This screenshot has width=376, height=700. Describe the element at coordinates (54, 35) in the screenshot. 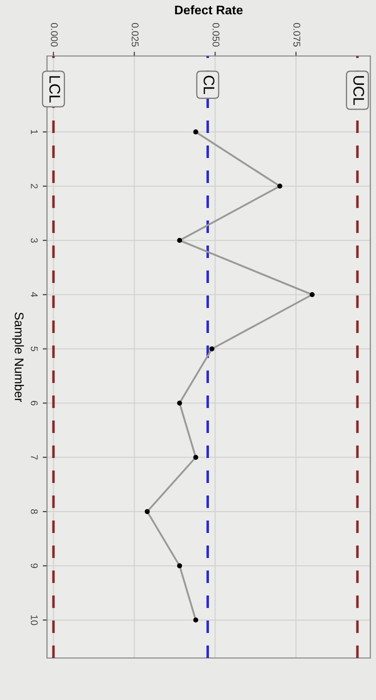

I see `x-tick-label: 0.000` at that location.